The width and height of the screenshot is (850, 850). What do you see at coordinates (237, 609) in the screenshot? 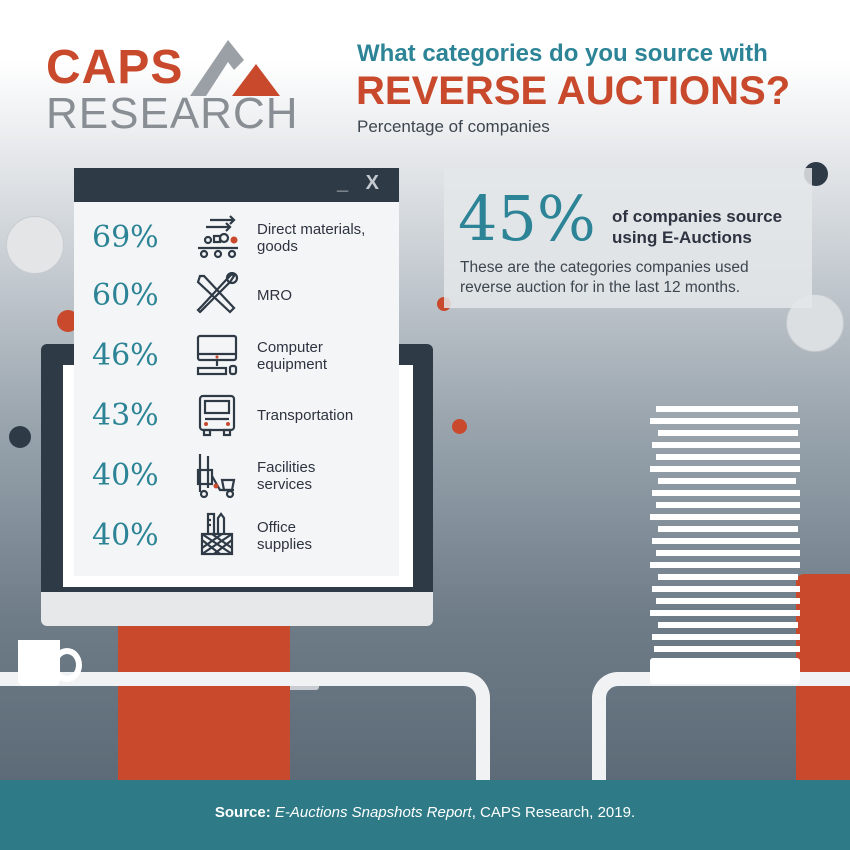
I see `monitor-bezel` at bounding box center [237, 609].